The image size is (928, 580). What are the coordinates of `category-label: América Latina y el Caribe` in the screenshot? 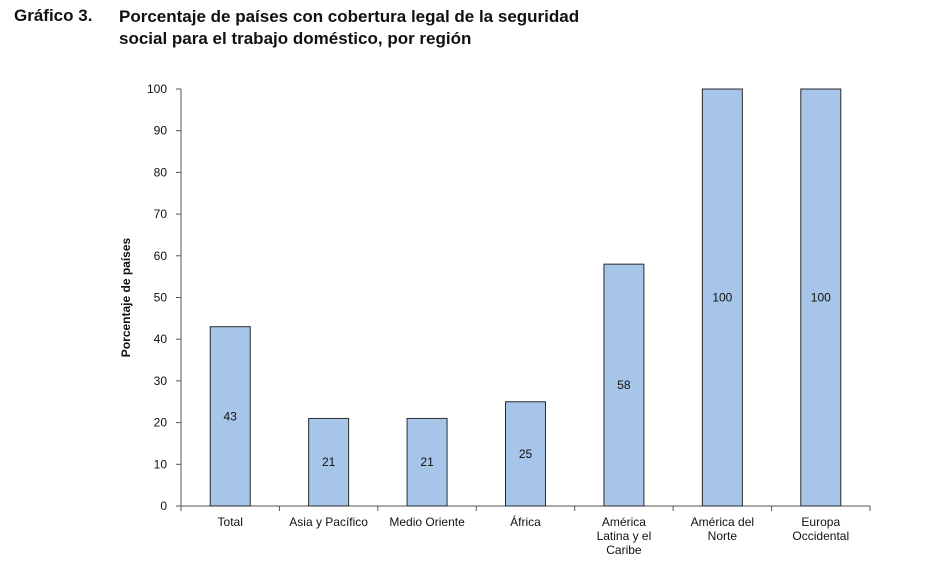 It's located at (624, 536).